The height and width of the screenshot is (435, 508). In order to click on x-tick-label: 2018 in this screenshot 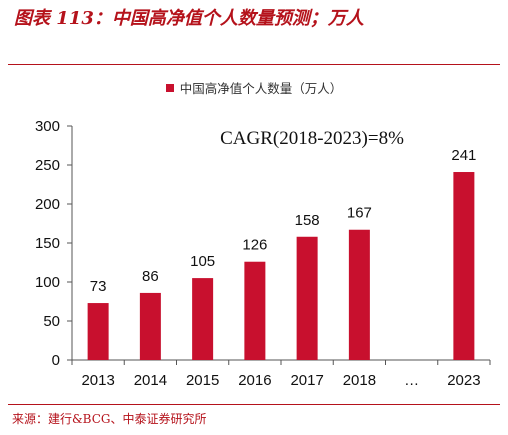, I will do `click(359, 380)`.